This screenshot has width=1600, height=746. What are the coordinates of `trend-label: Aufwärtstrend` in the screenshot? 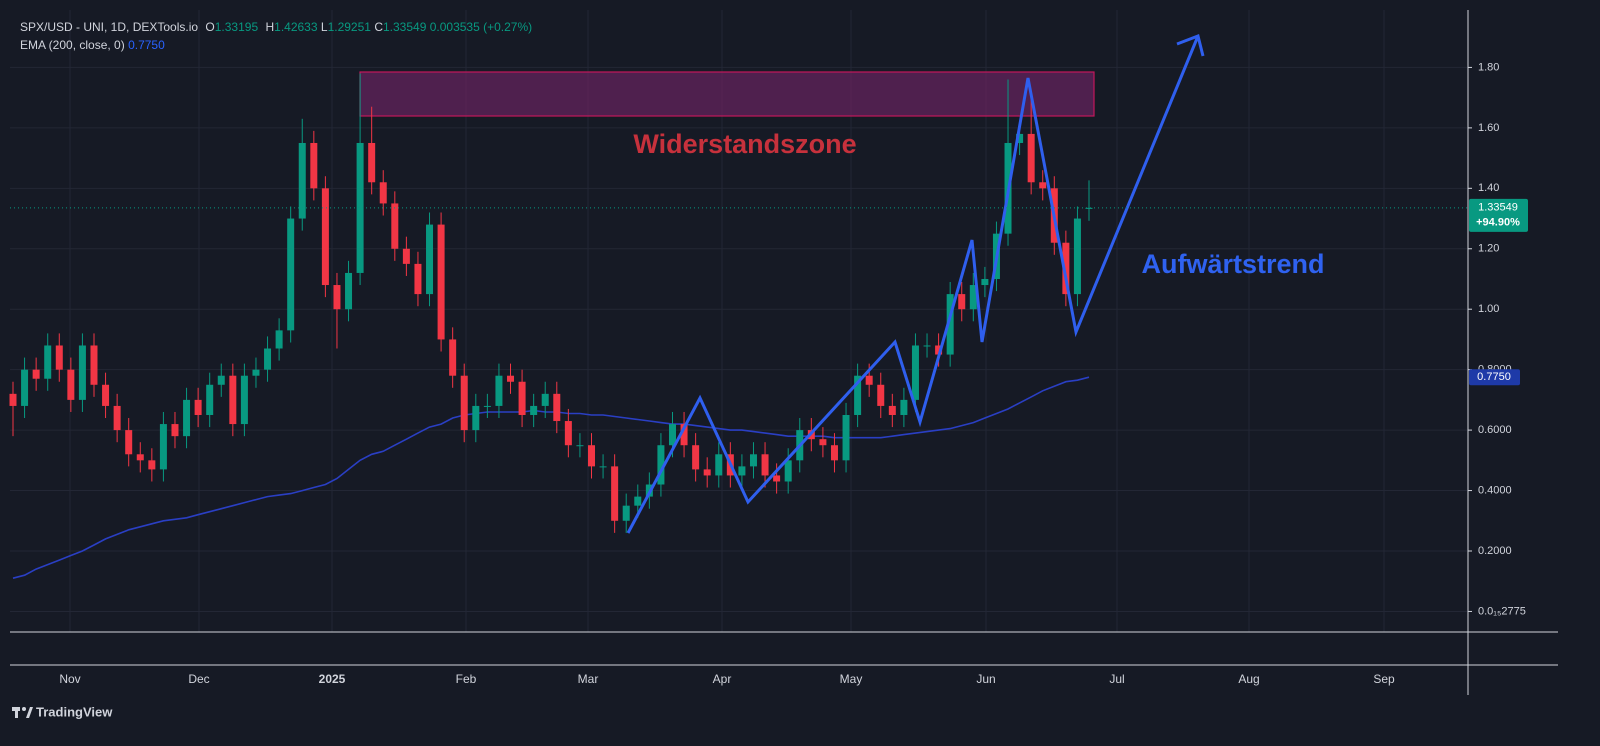 It's located at (1232, 264).